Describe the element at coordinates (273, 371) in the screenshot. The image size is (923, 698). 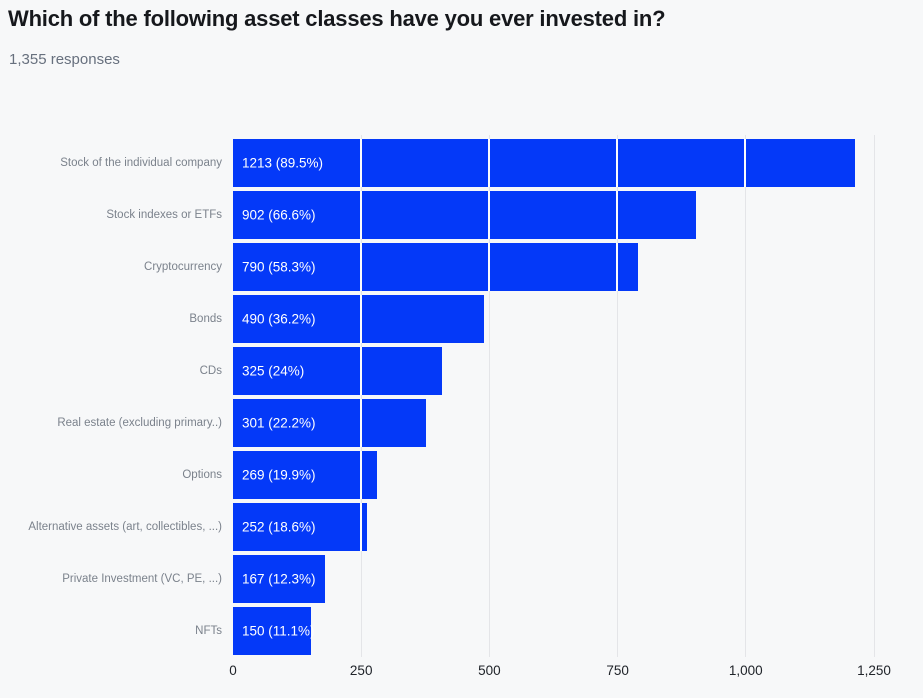
I see `bar-value-label: 325 (24%)` at that location.